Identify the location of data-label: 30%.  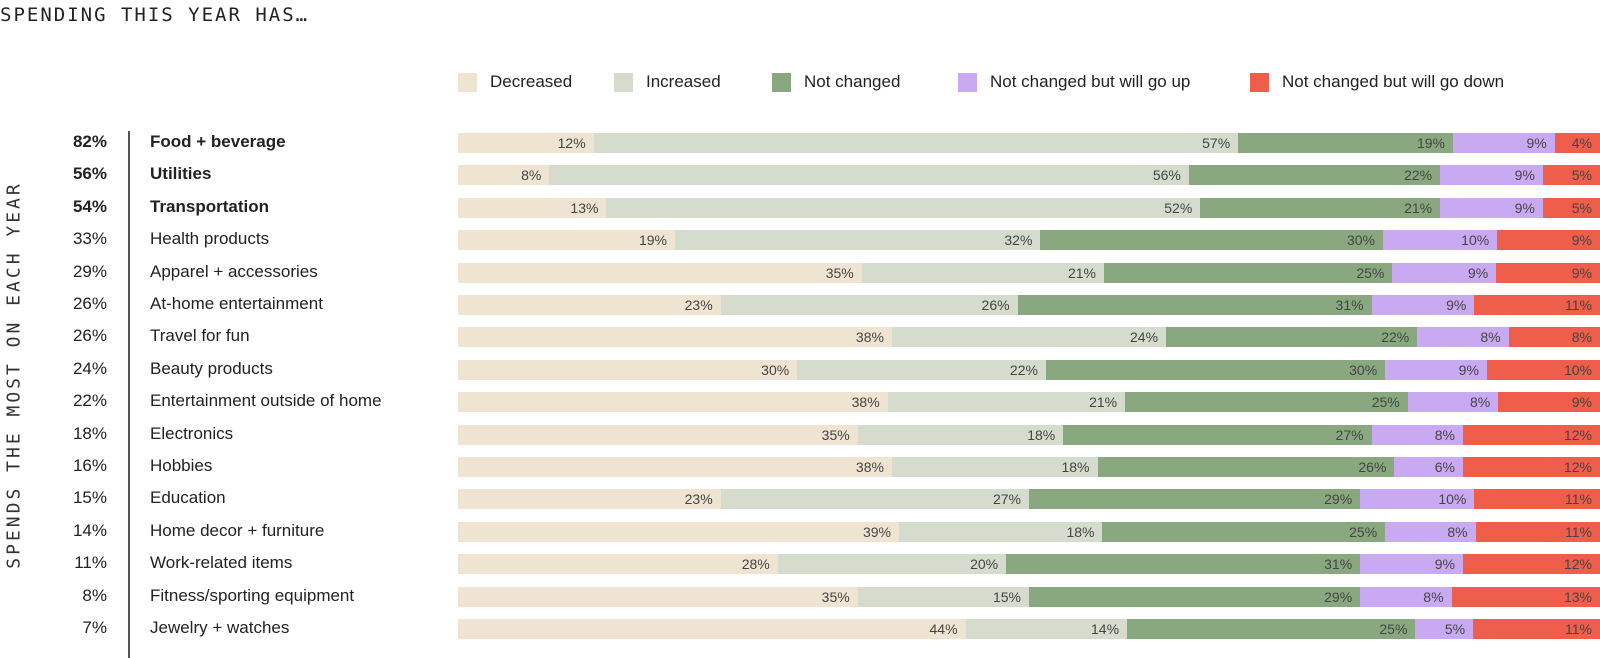
(1360, 240).